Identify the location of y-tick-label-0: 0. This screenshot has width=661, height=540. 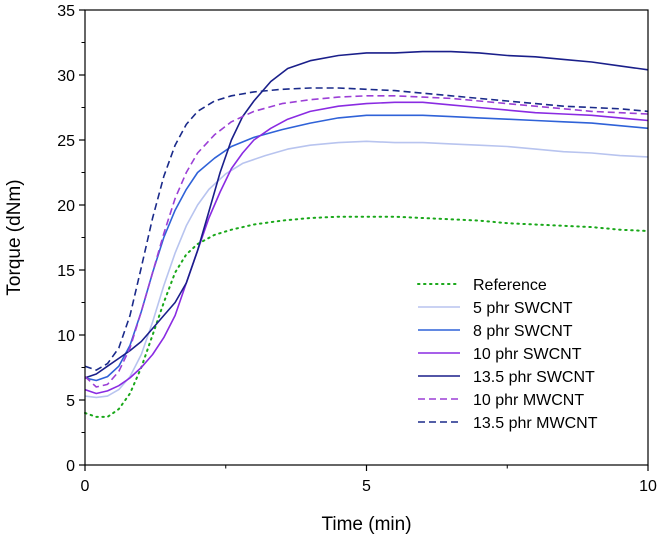
(70, 466).